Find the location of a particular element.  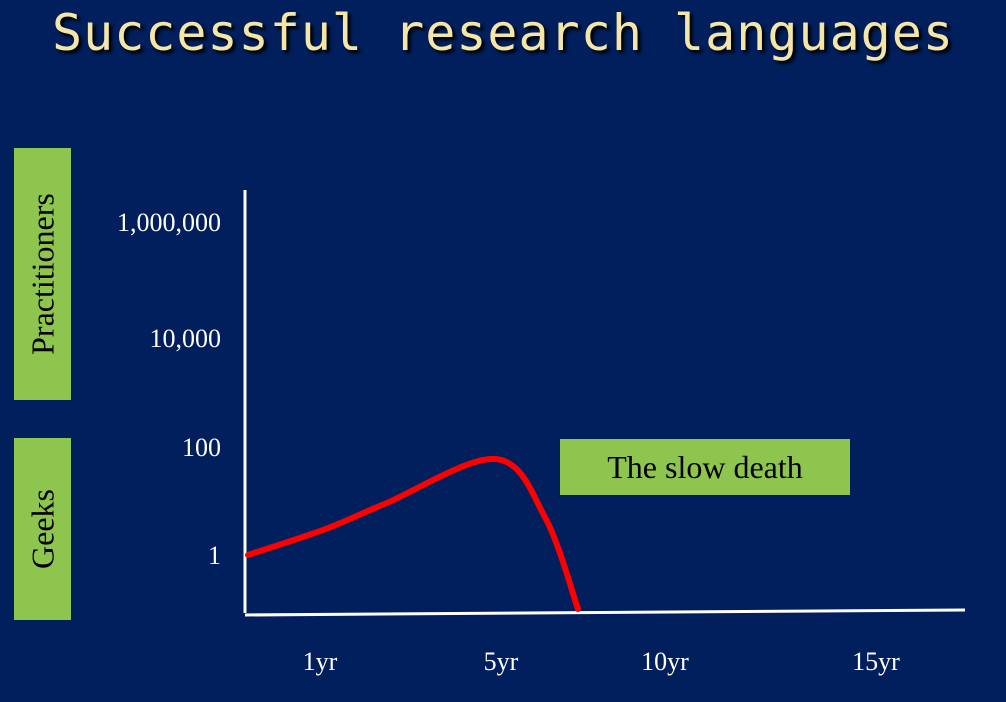

slide-title: Successful research languages is located at coordinates (503, 33).